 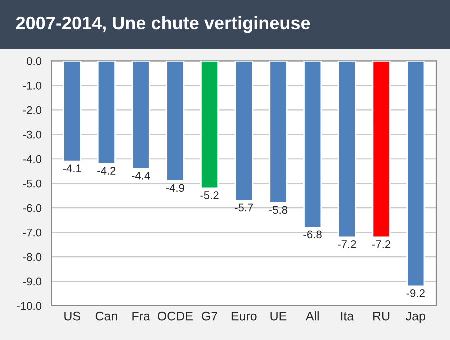 I want to click on y-tick-label: -5.0, so click(x=32, y=184).